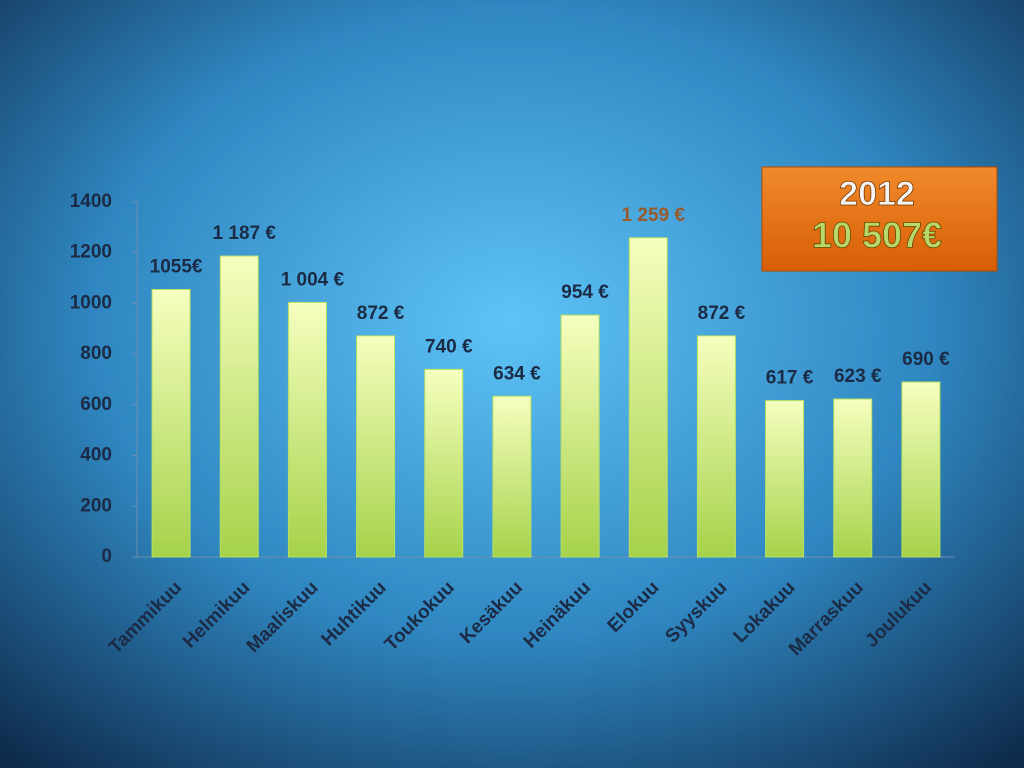  What do you see at coordinates (96, 455) in the screenshot?
I see `y-tick-label: 400` at bounding box center [96, 455].